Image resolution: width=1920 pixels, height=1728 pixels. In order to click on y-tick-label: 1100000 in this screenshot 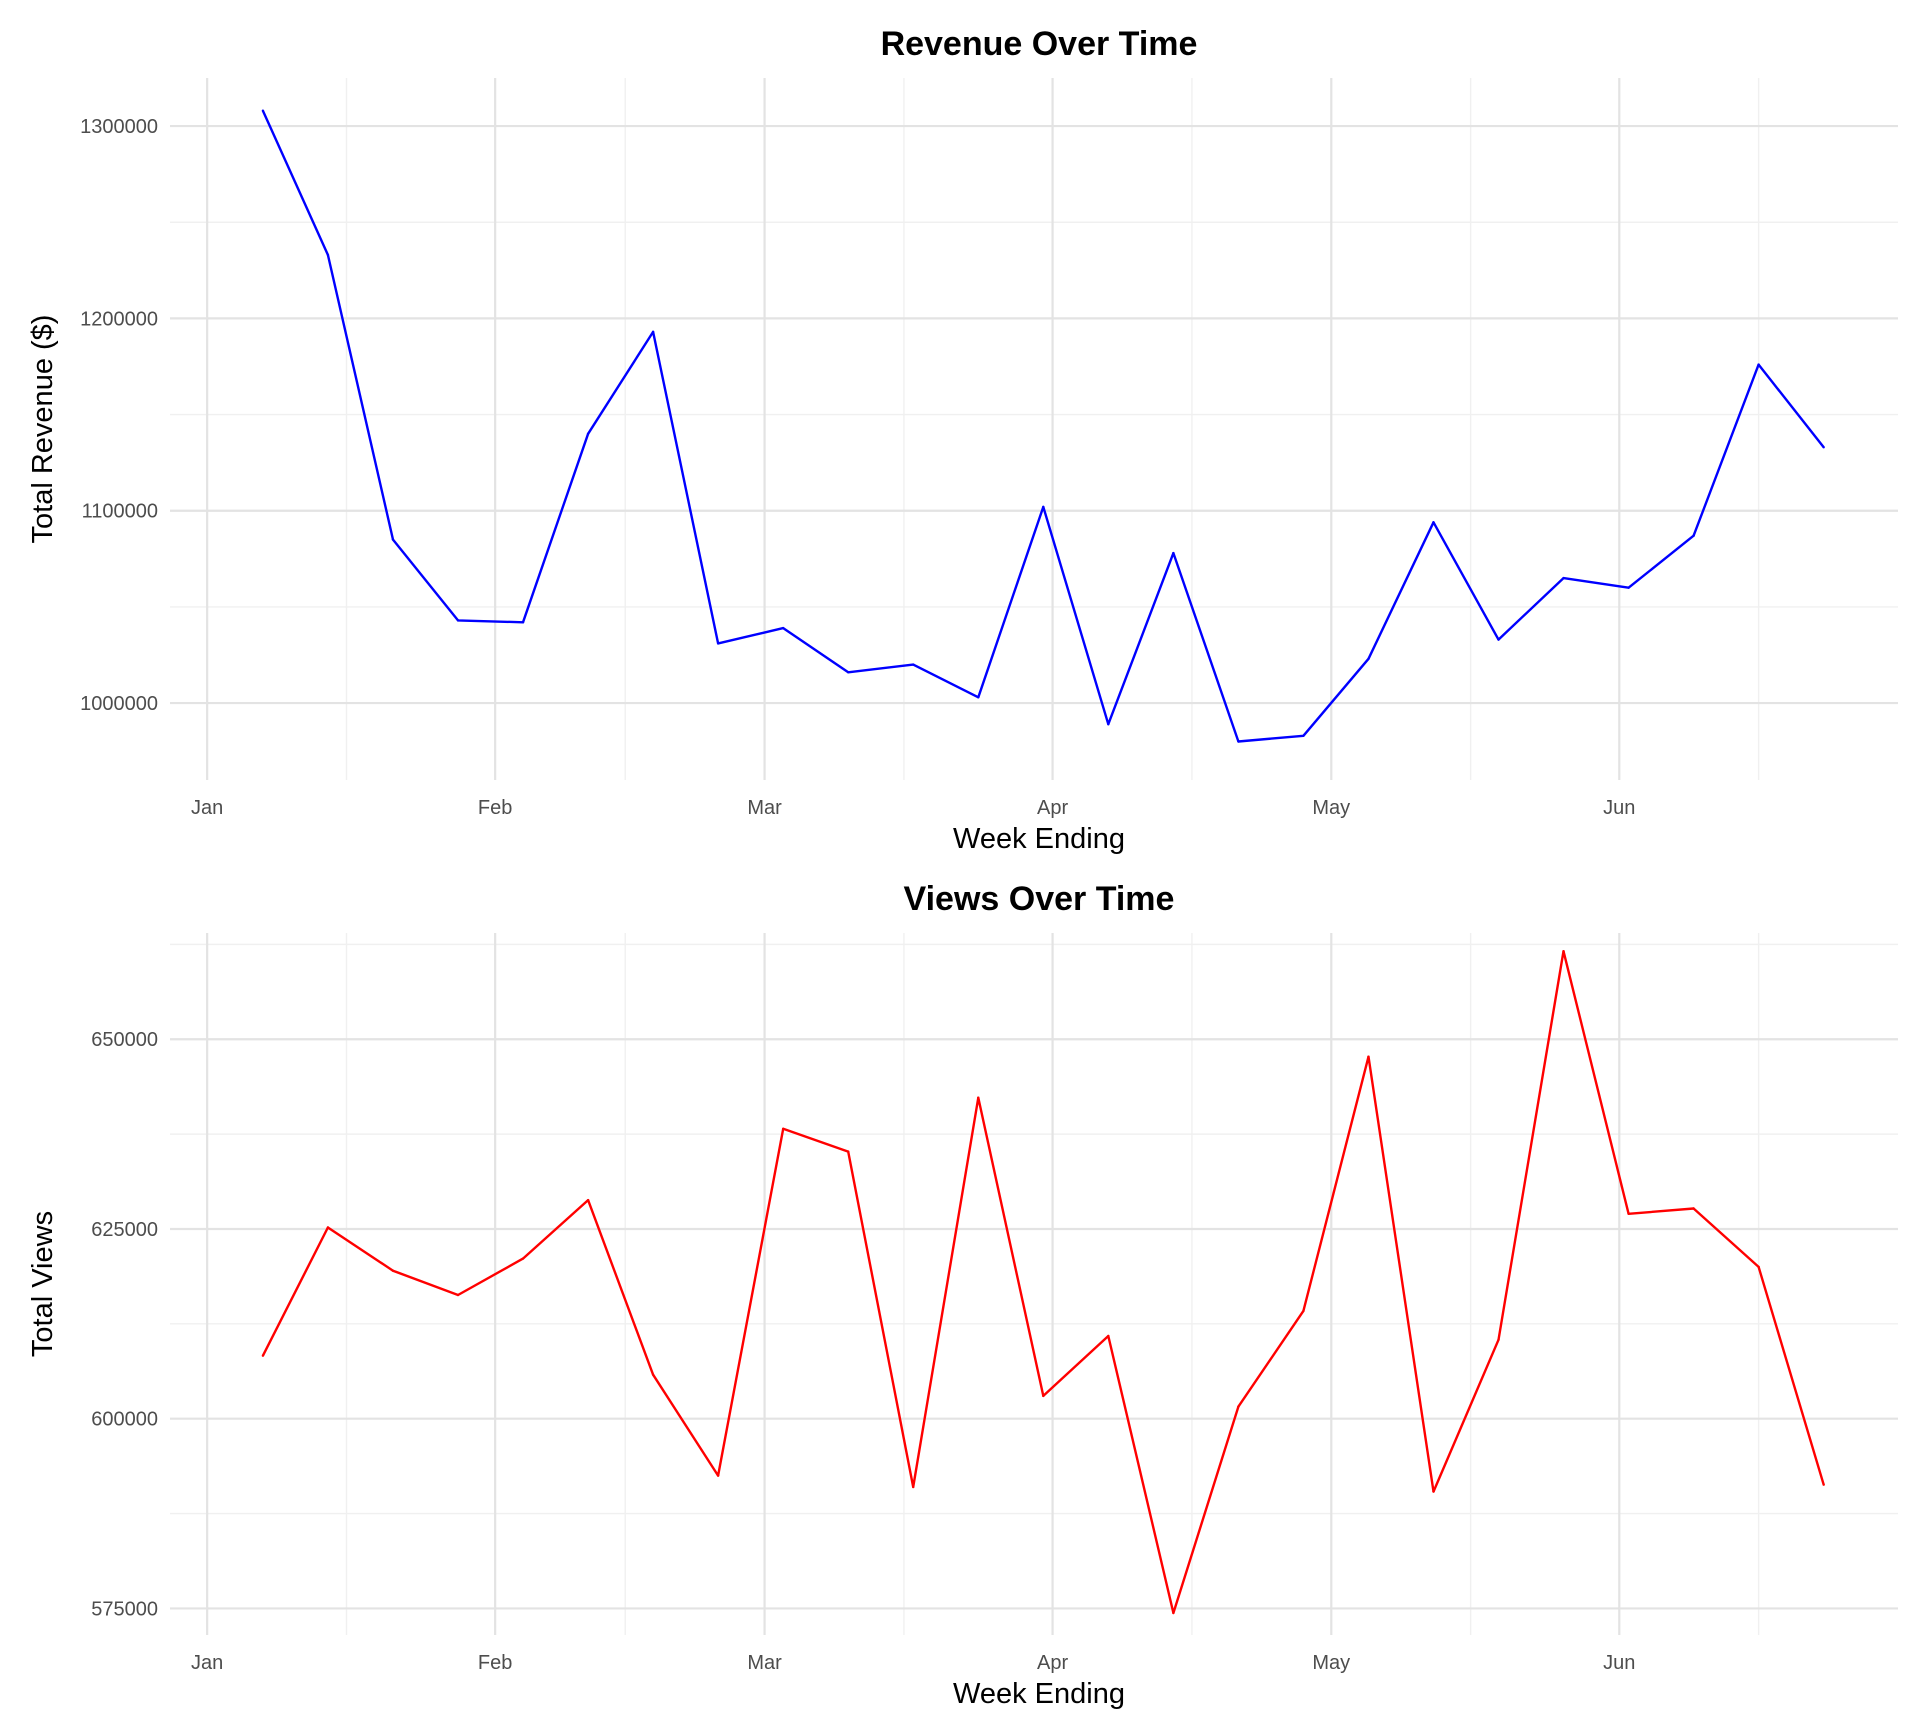, I will do `click(120, 512)`.